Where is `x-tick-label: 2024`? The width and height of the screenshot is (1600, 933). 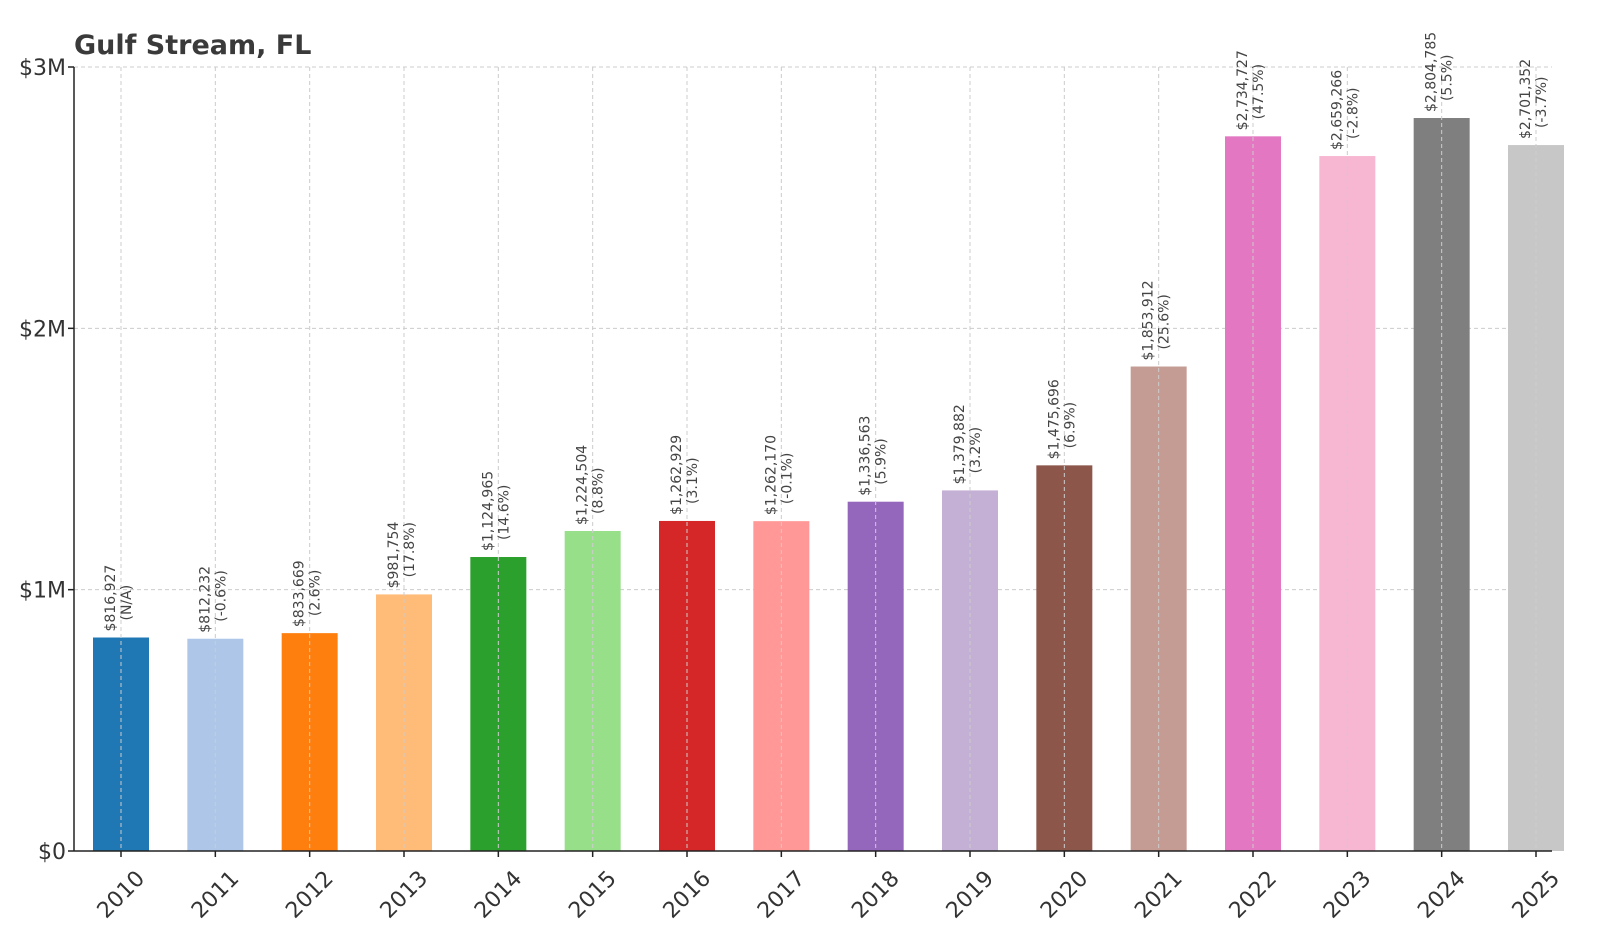
x-tick-label: 2024 is located at coordinates (1441, 894).